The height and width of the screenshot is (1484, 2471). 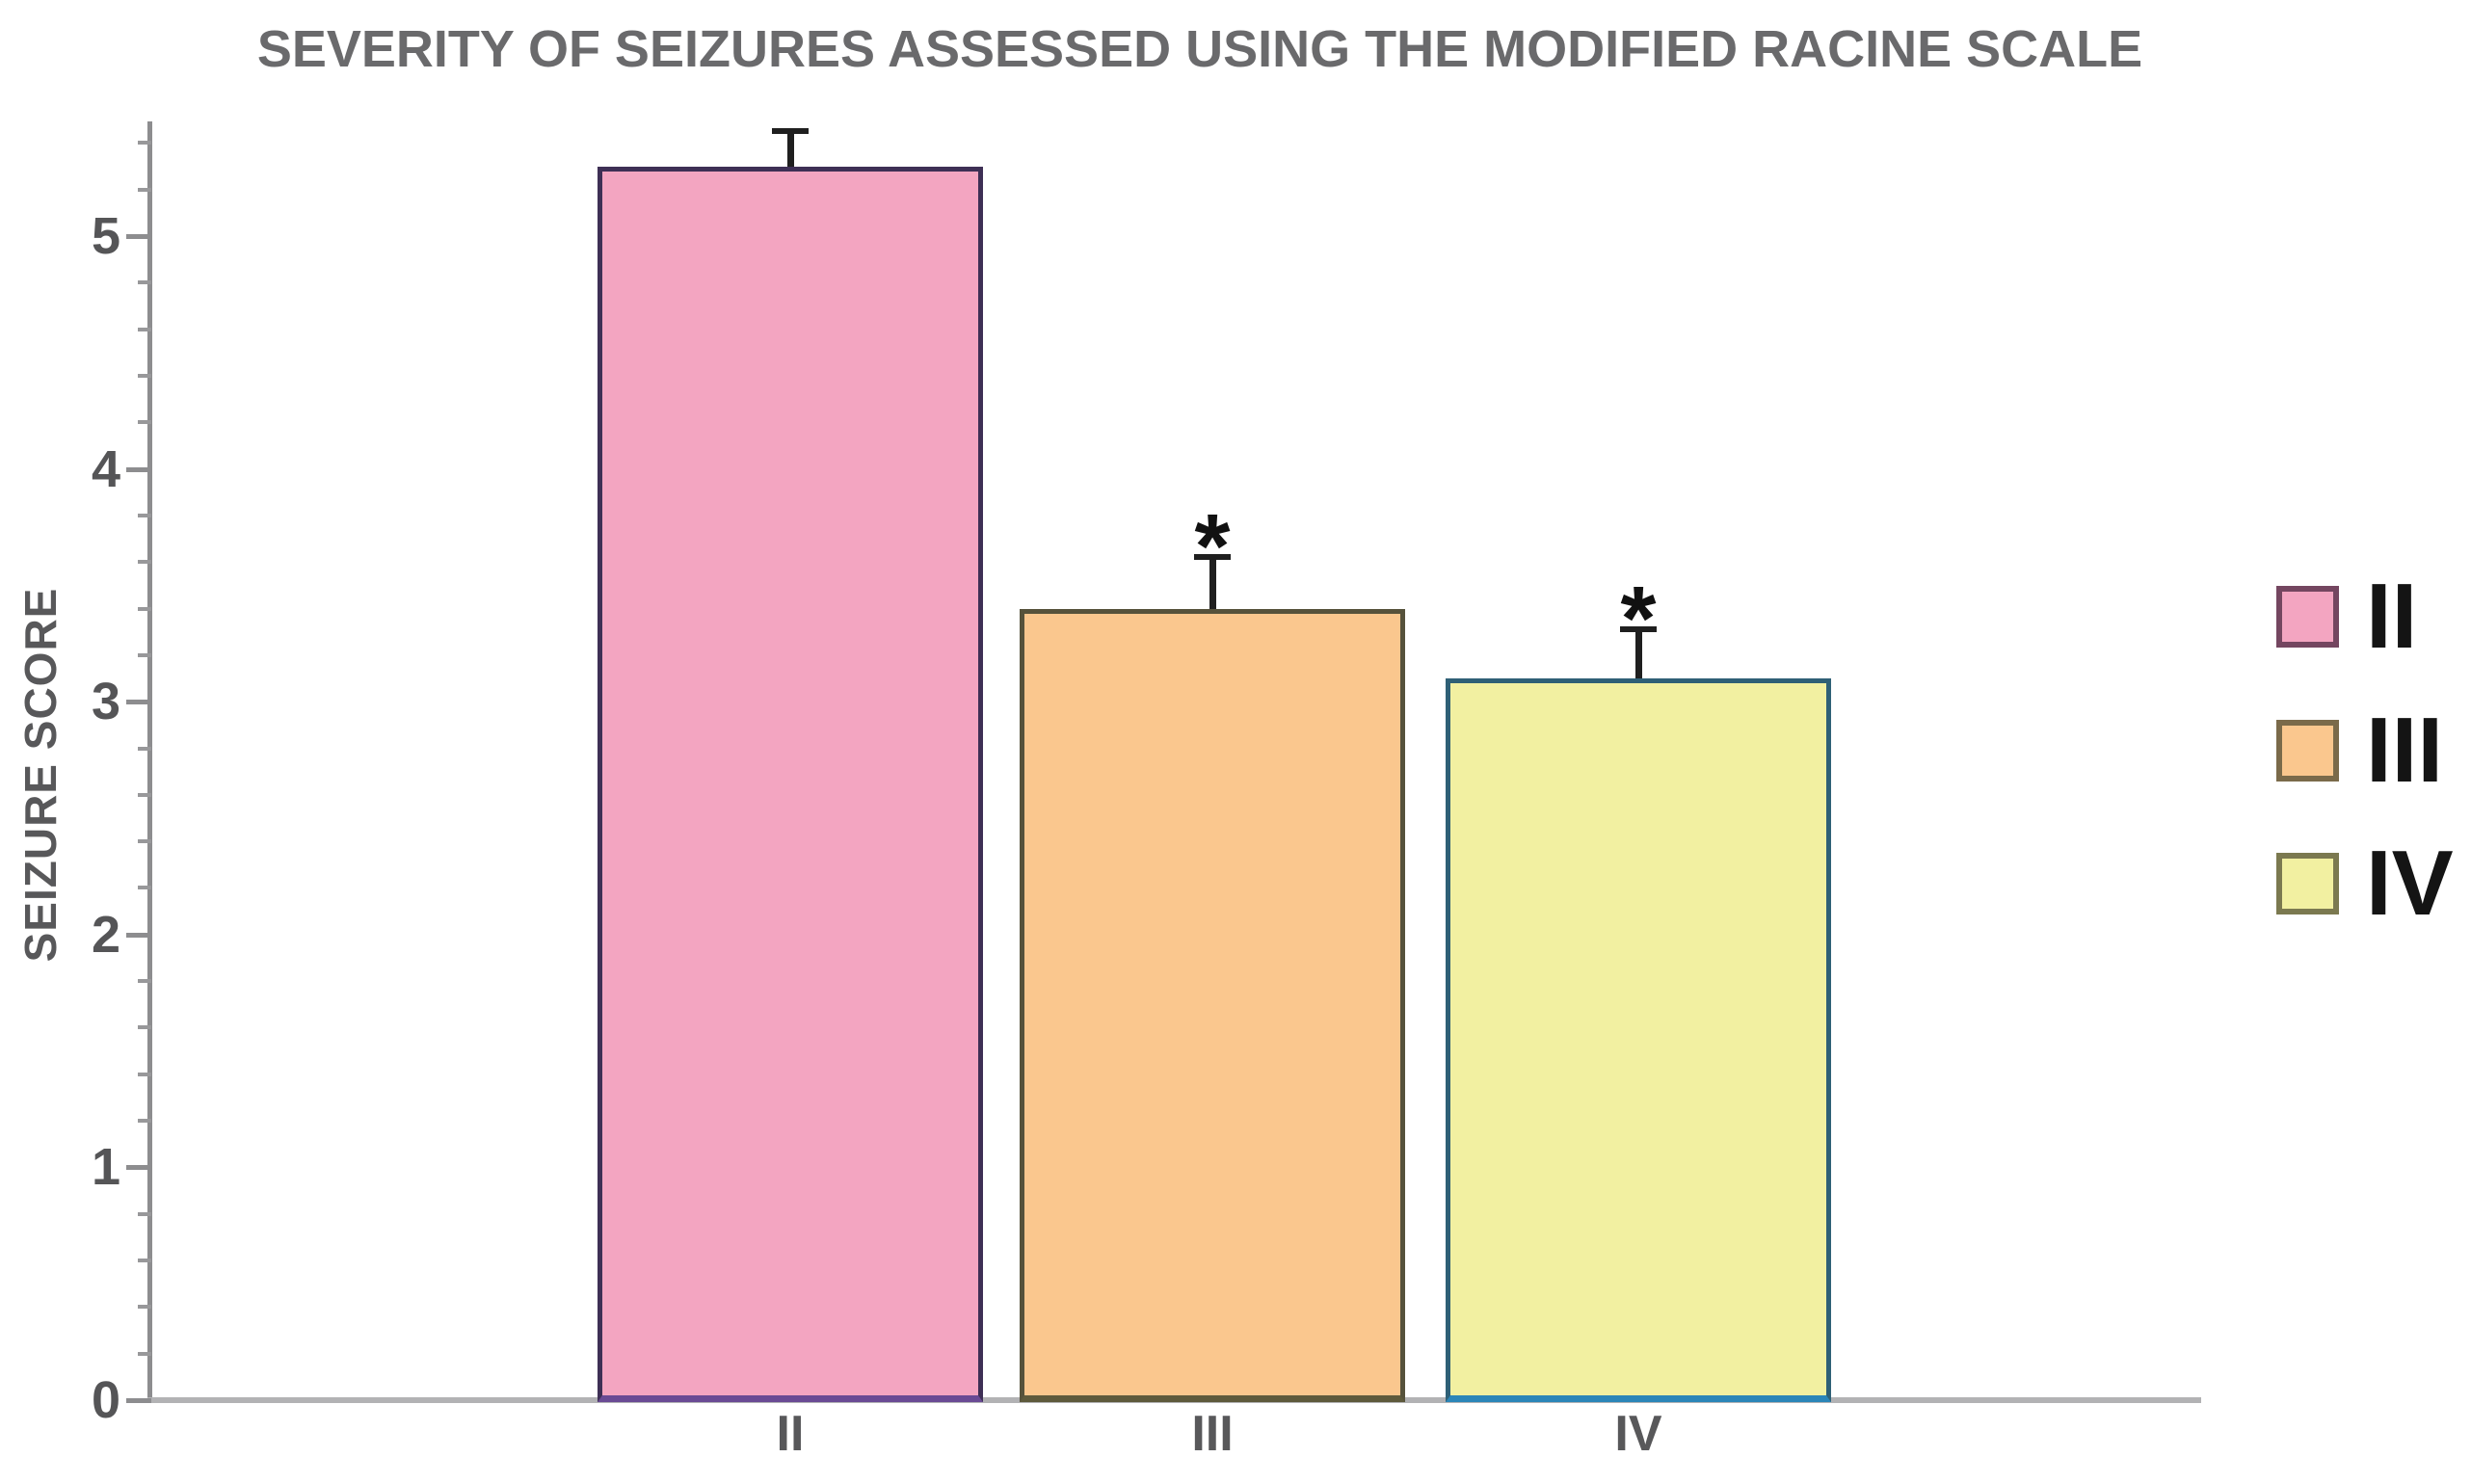 I want to click on x-tick-label-III: III, so click(x=1212, y=1434).